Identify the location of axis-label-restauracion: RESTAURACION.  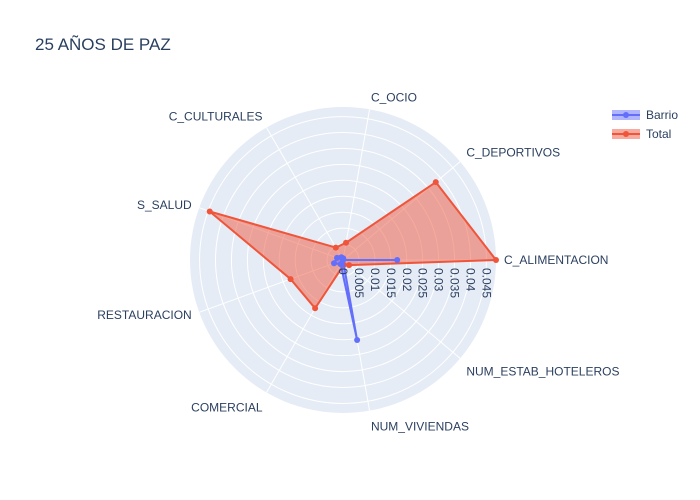
(144, 315).